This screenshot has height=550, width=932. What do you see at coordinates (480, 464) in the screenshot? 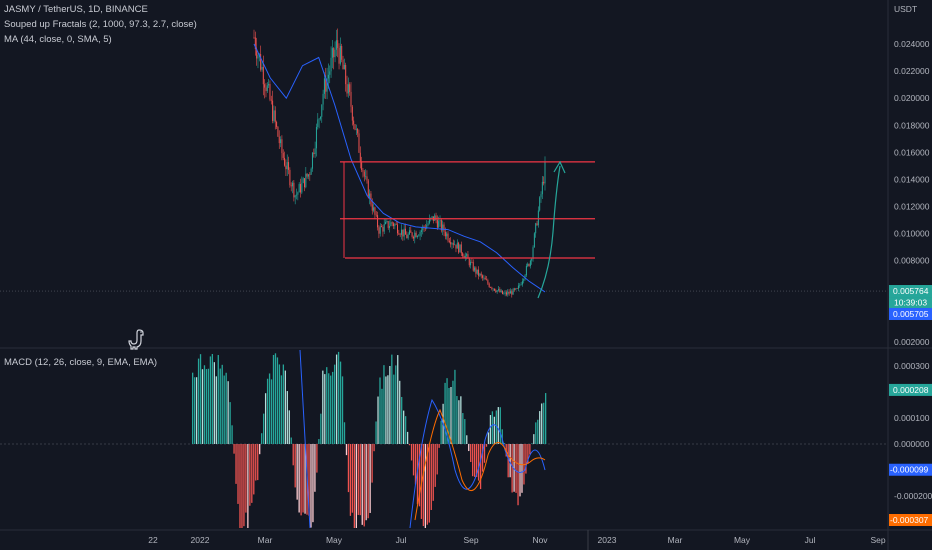
I see `signal-line` at bounding box center [480, 464].